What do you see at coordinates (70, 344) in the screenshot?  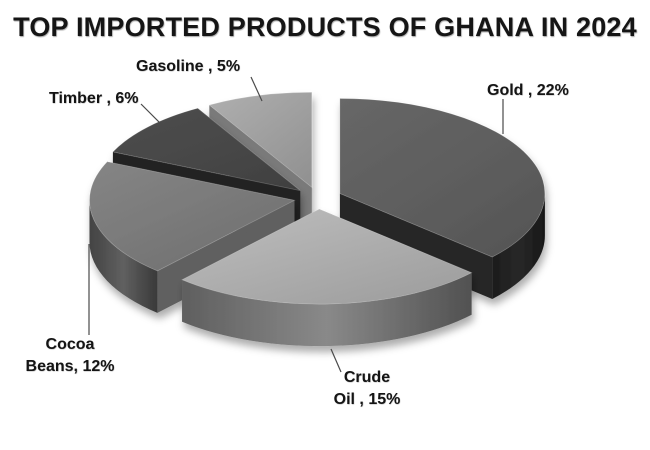 I see `slice-label-line1: Cocoa` at bounding box center [70, 344].